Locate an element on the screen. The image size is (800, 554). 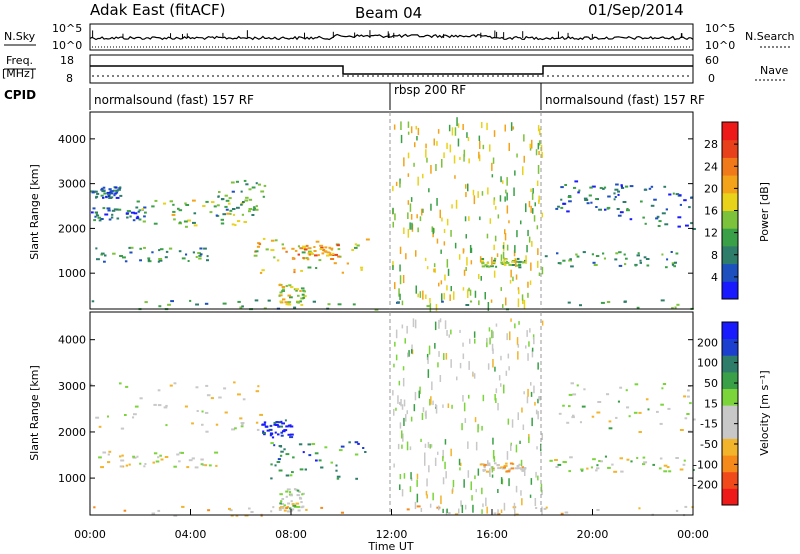
power-colorbar: 28 24 20 16 12 8 4 is located at coordinates (721, 210).